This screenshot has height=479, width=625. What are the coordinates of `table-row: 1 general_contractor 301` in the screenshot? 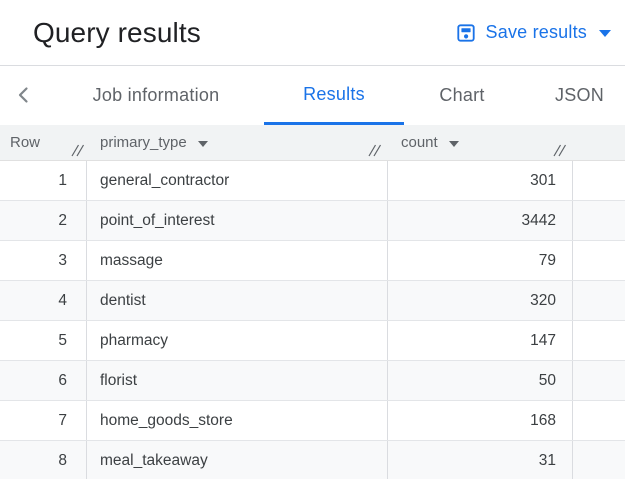 It's located at (312, 181).